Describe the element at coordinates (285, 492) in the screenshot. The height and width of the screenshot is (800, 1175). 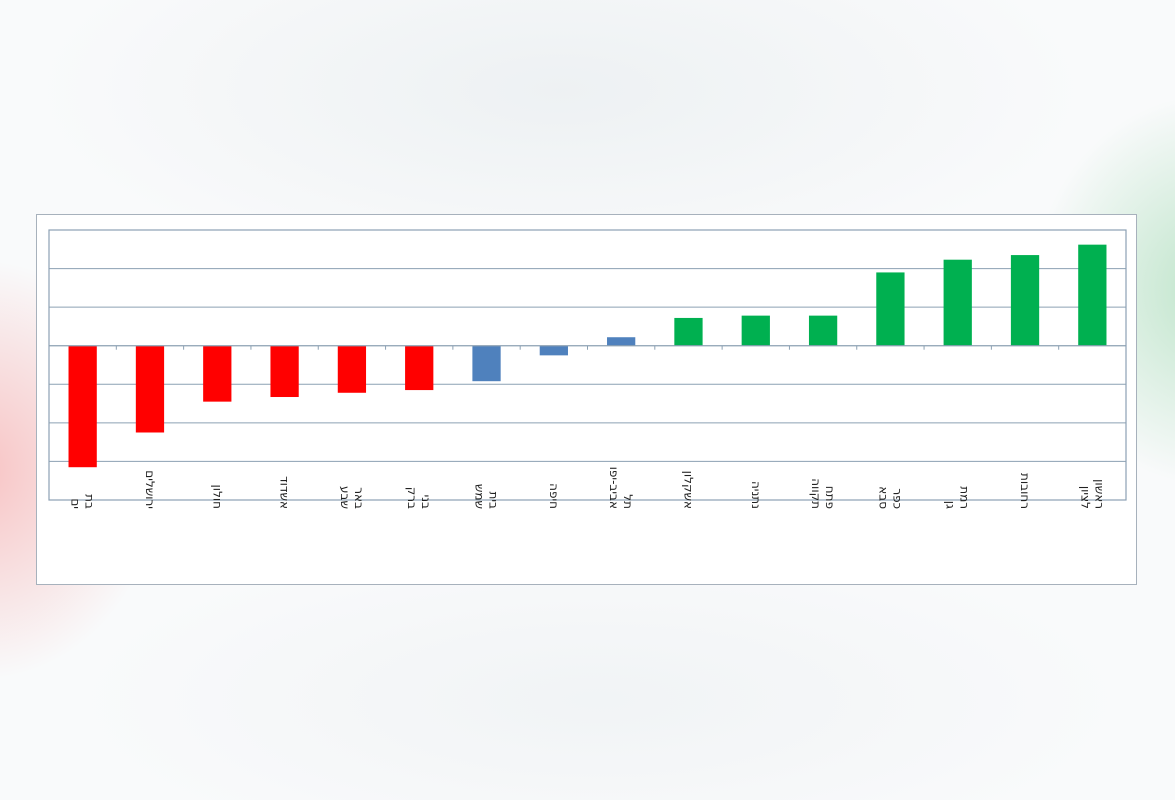
I see `category-label: אשדוד` at that location.